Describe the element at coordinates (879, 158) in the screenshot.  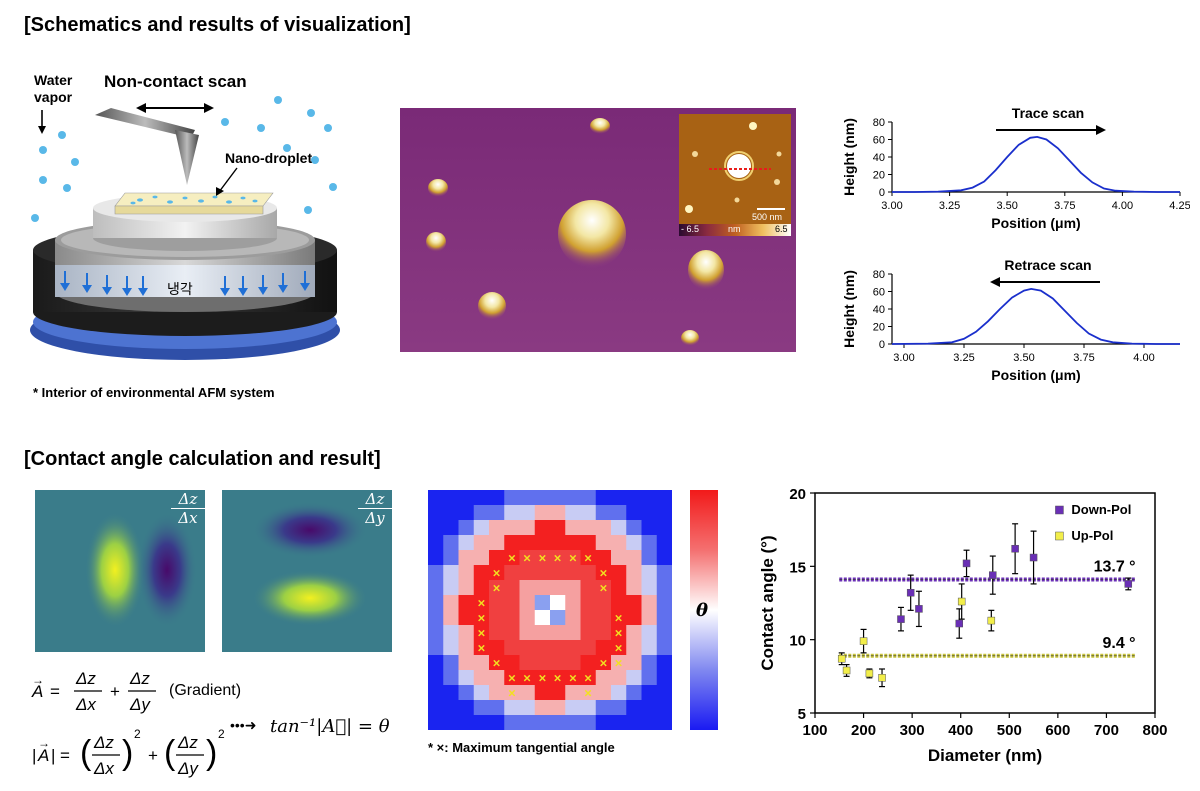
I see `y-tick-label: 40` at that location.